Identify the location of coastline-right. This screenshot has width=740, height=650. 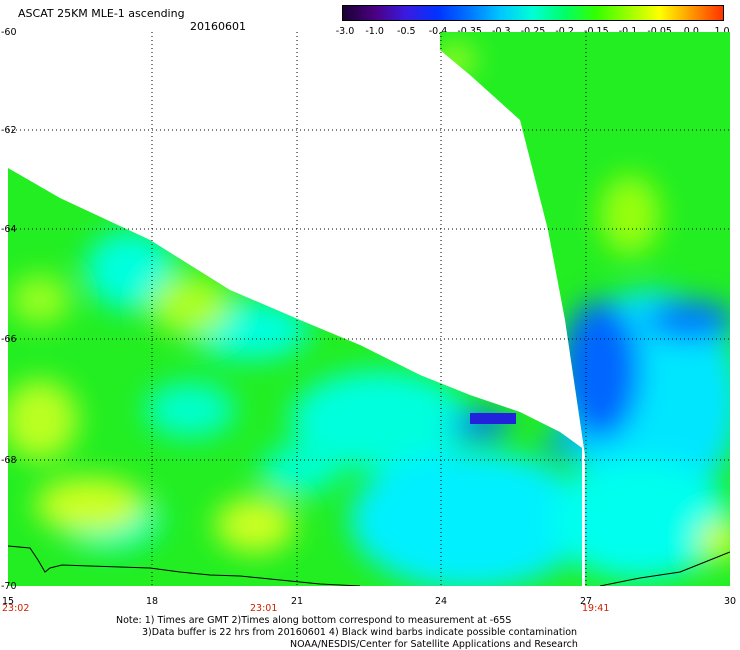
(664, 568).